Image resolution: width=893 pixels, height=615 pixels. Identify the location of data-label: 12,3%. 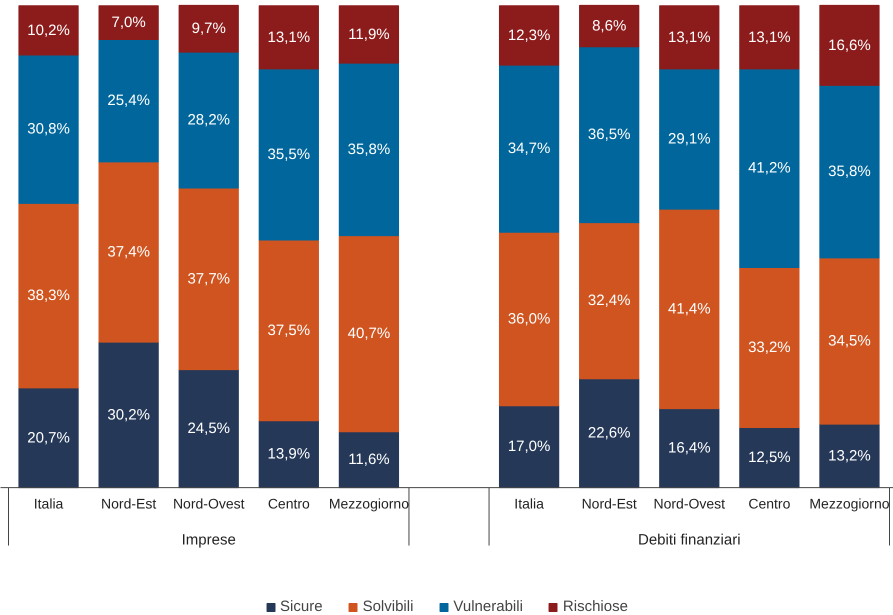
(529, 35).